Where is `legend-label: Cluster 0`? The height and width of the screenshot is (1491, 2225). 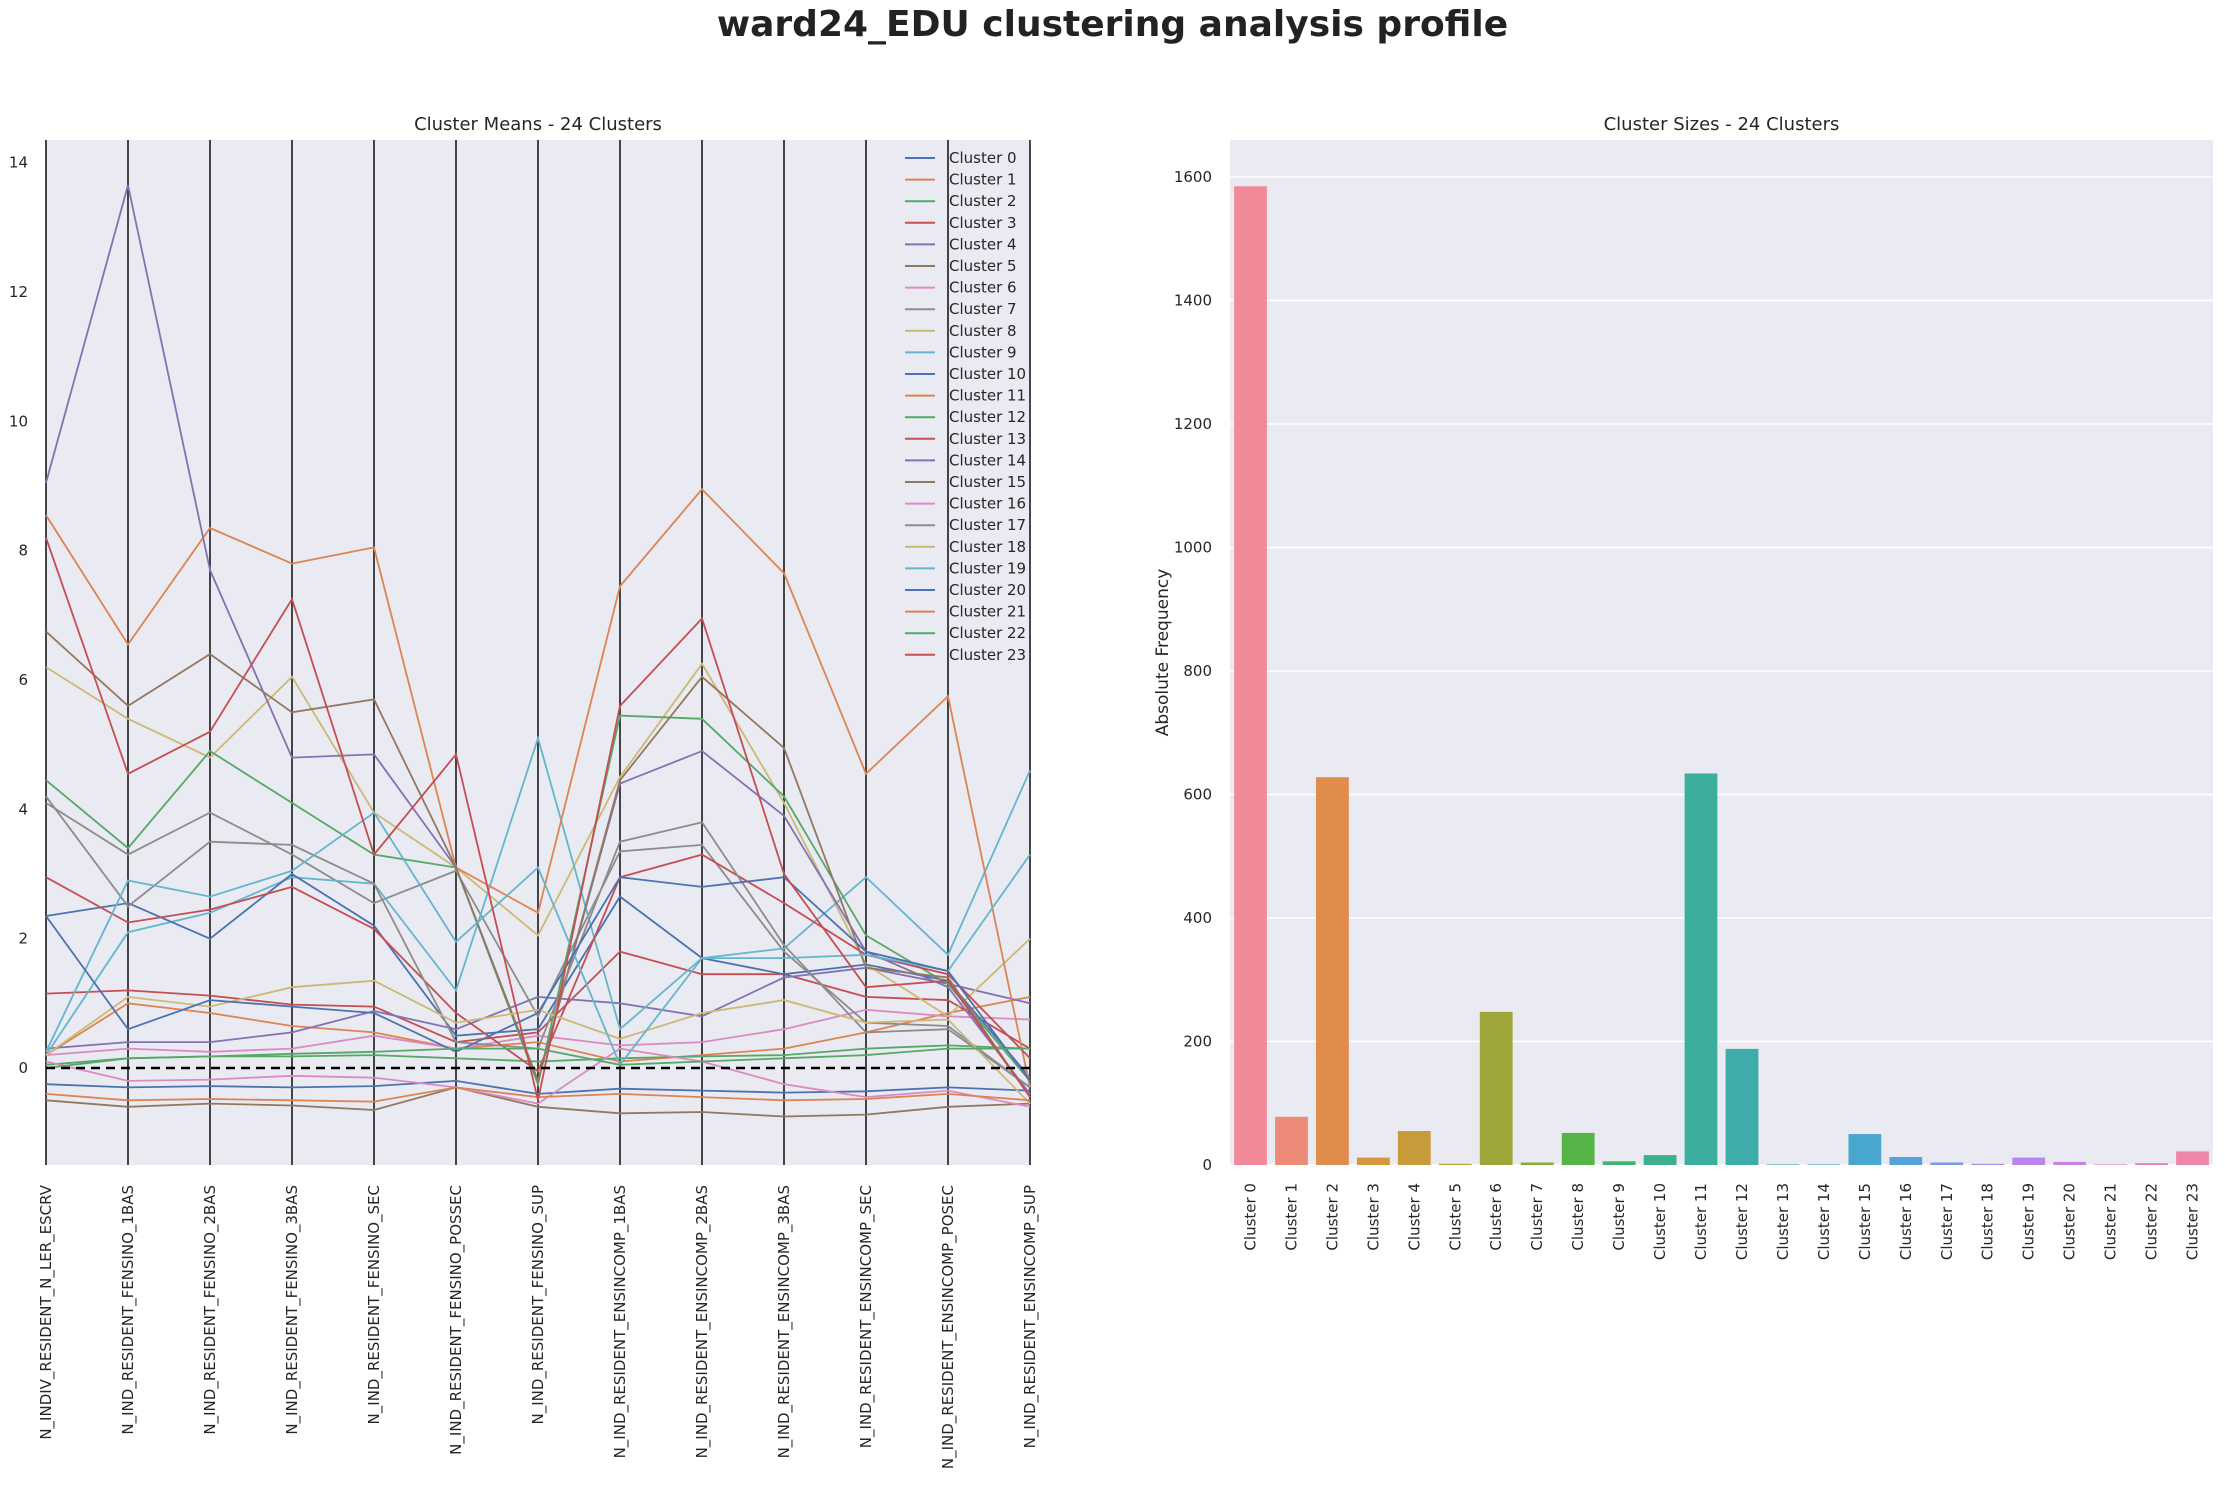
legend-label: Cluster 0 is located at coordinates (983, 158).